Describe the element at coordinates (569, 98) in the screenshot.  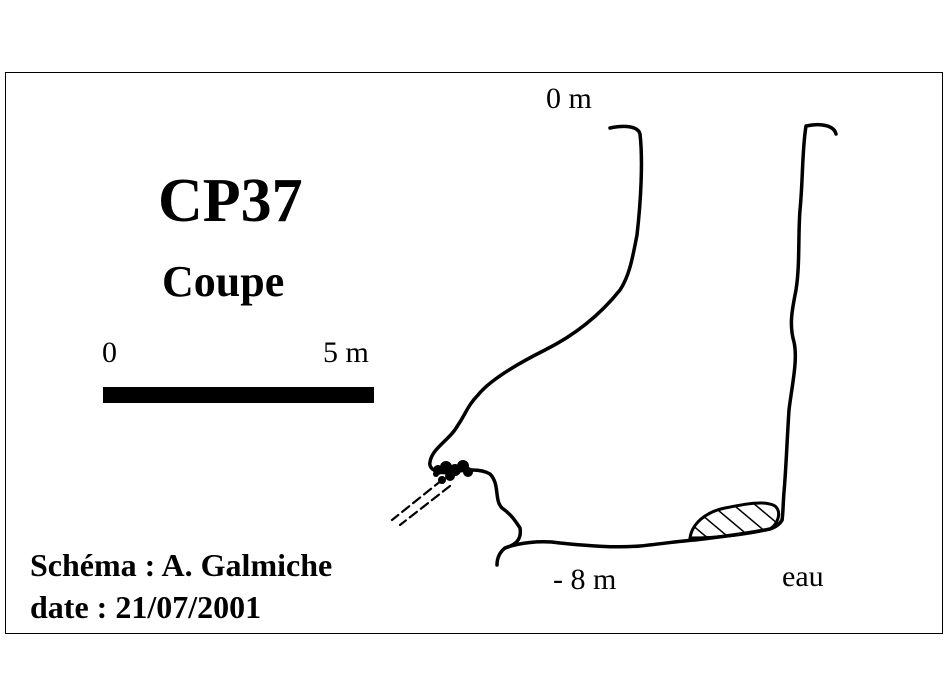
I see `depth-top-label: 0 m` at that location.